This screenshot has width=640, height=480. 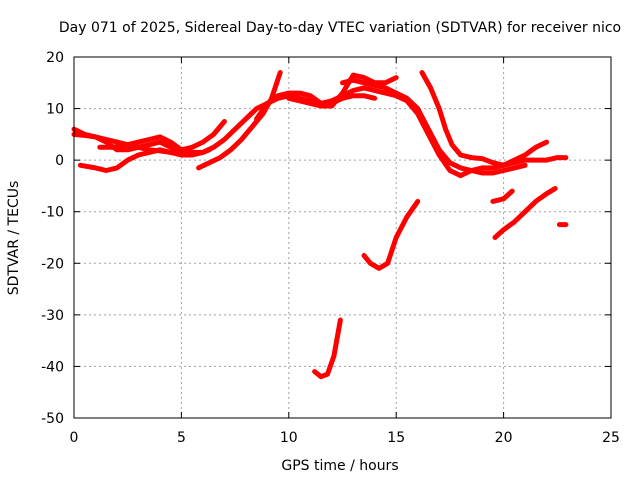 What do you see at coordinates (52, 419) in the screenshot?
I see `y-tick-label: -50` at bounding box center [52, 419].